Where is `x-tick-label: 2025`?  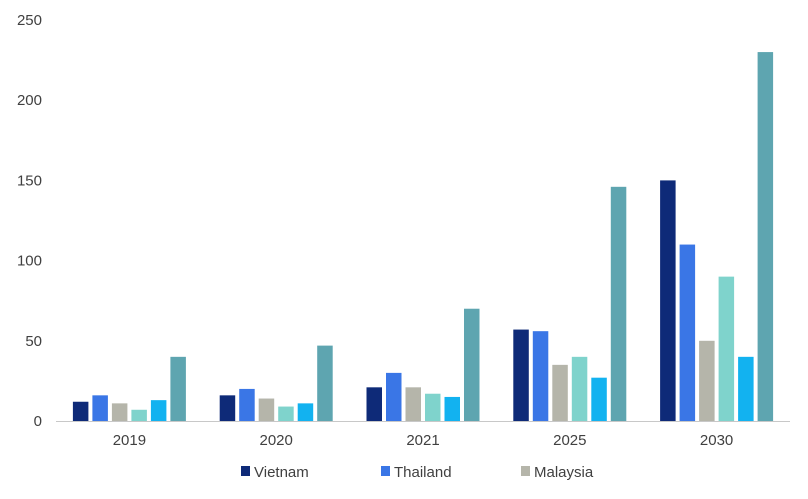 x-tick-label: 2025 is located at coordinates (569, 440).